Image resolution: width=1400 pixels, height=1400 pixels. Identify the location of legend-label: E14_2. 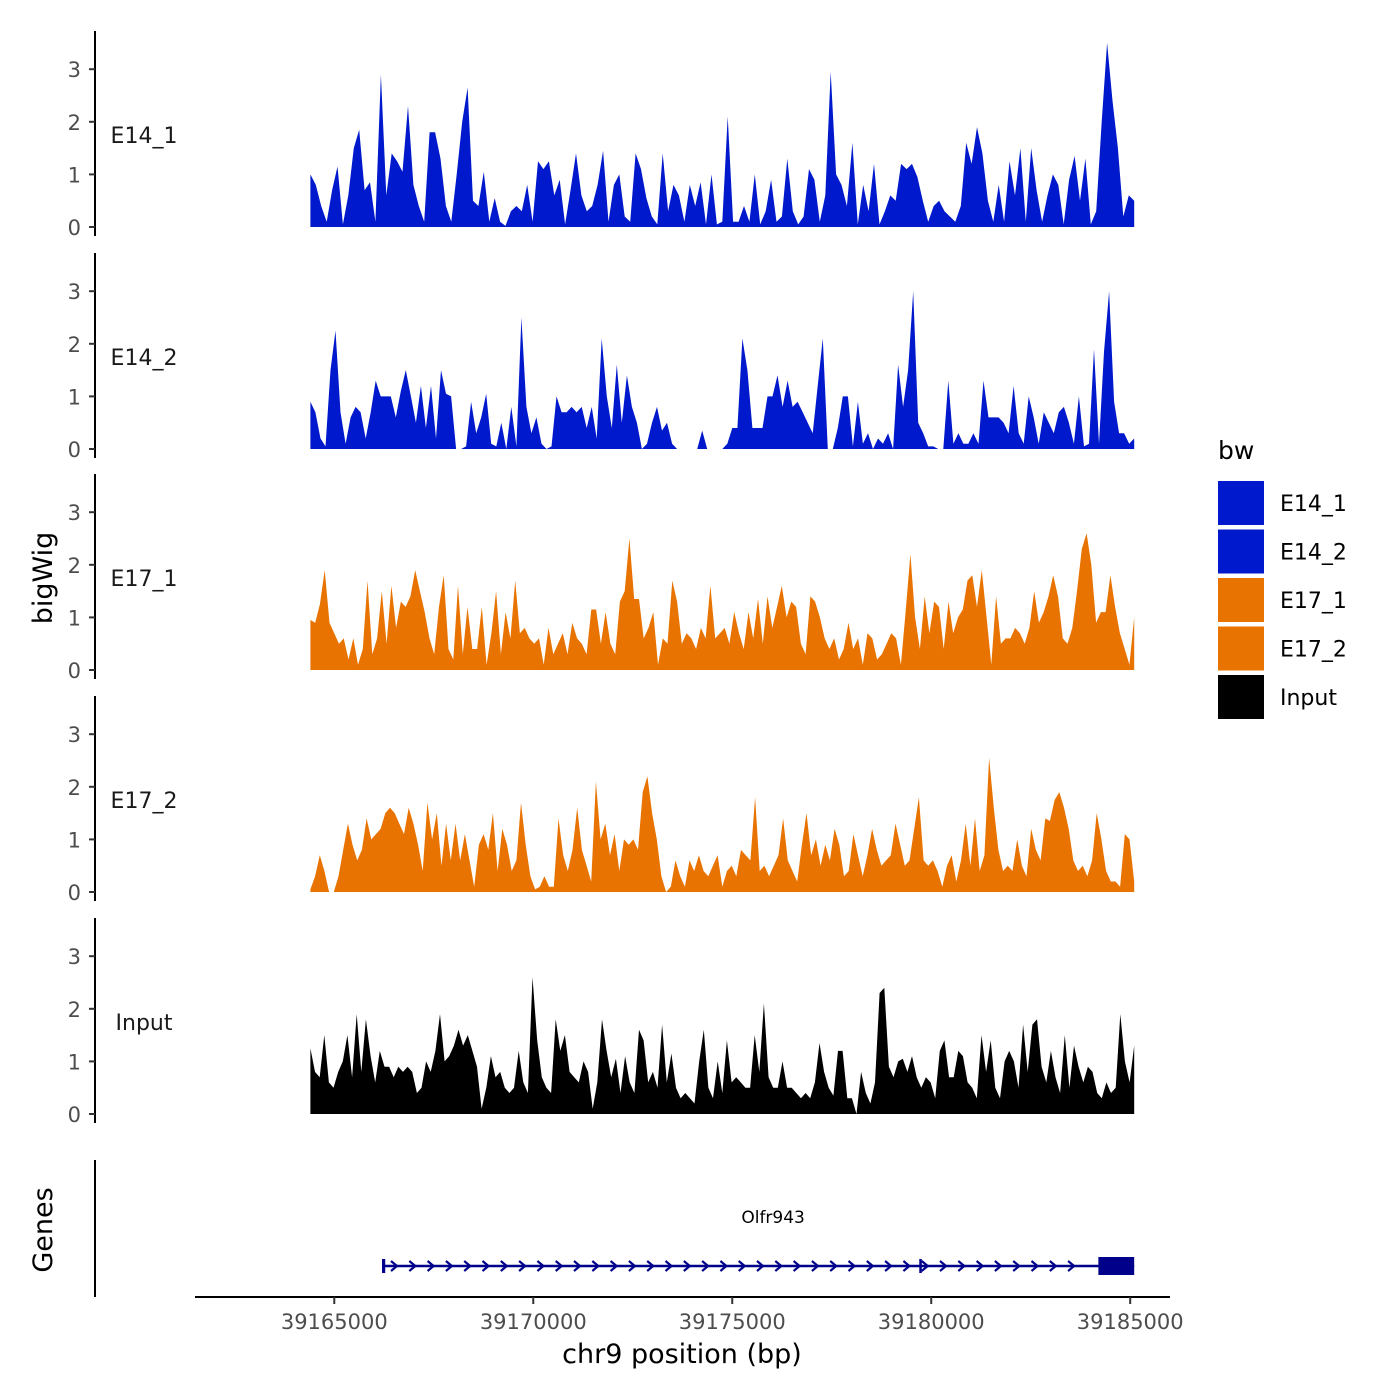
(1313, 553).